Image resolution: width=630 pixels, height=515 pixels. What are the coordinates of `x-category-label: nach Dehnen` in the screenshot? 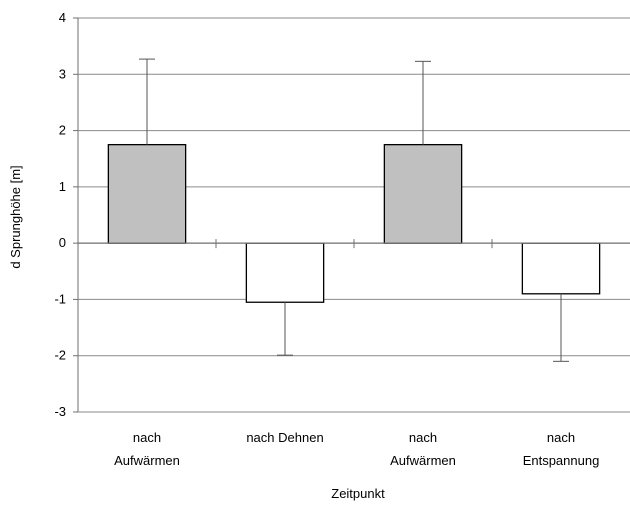 It's located at (284, 437).